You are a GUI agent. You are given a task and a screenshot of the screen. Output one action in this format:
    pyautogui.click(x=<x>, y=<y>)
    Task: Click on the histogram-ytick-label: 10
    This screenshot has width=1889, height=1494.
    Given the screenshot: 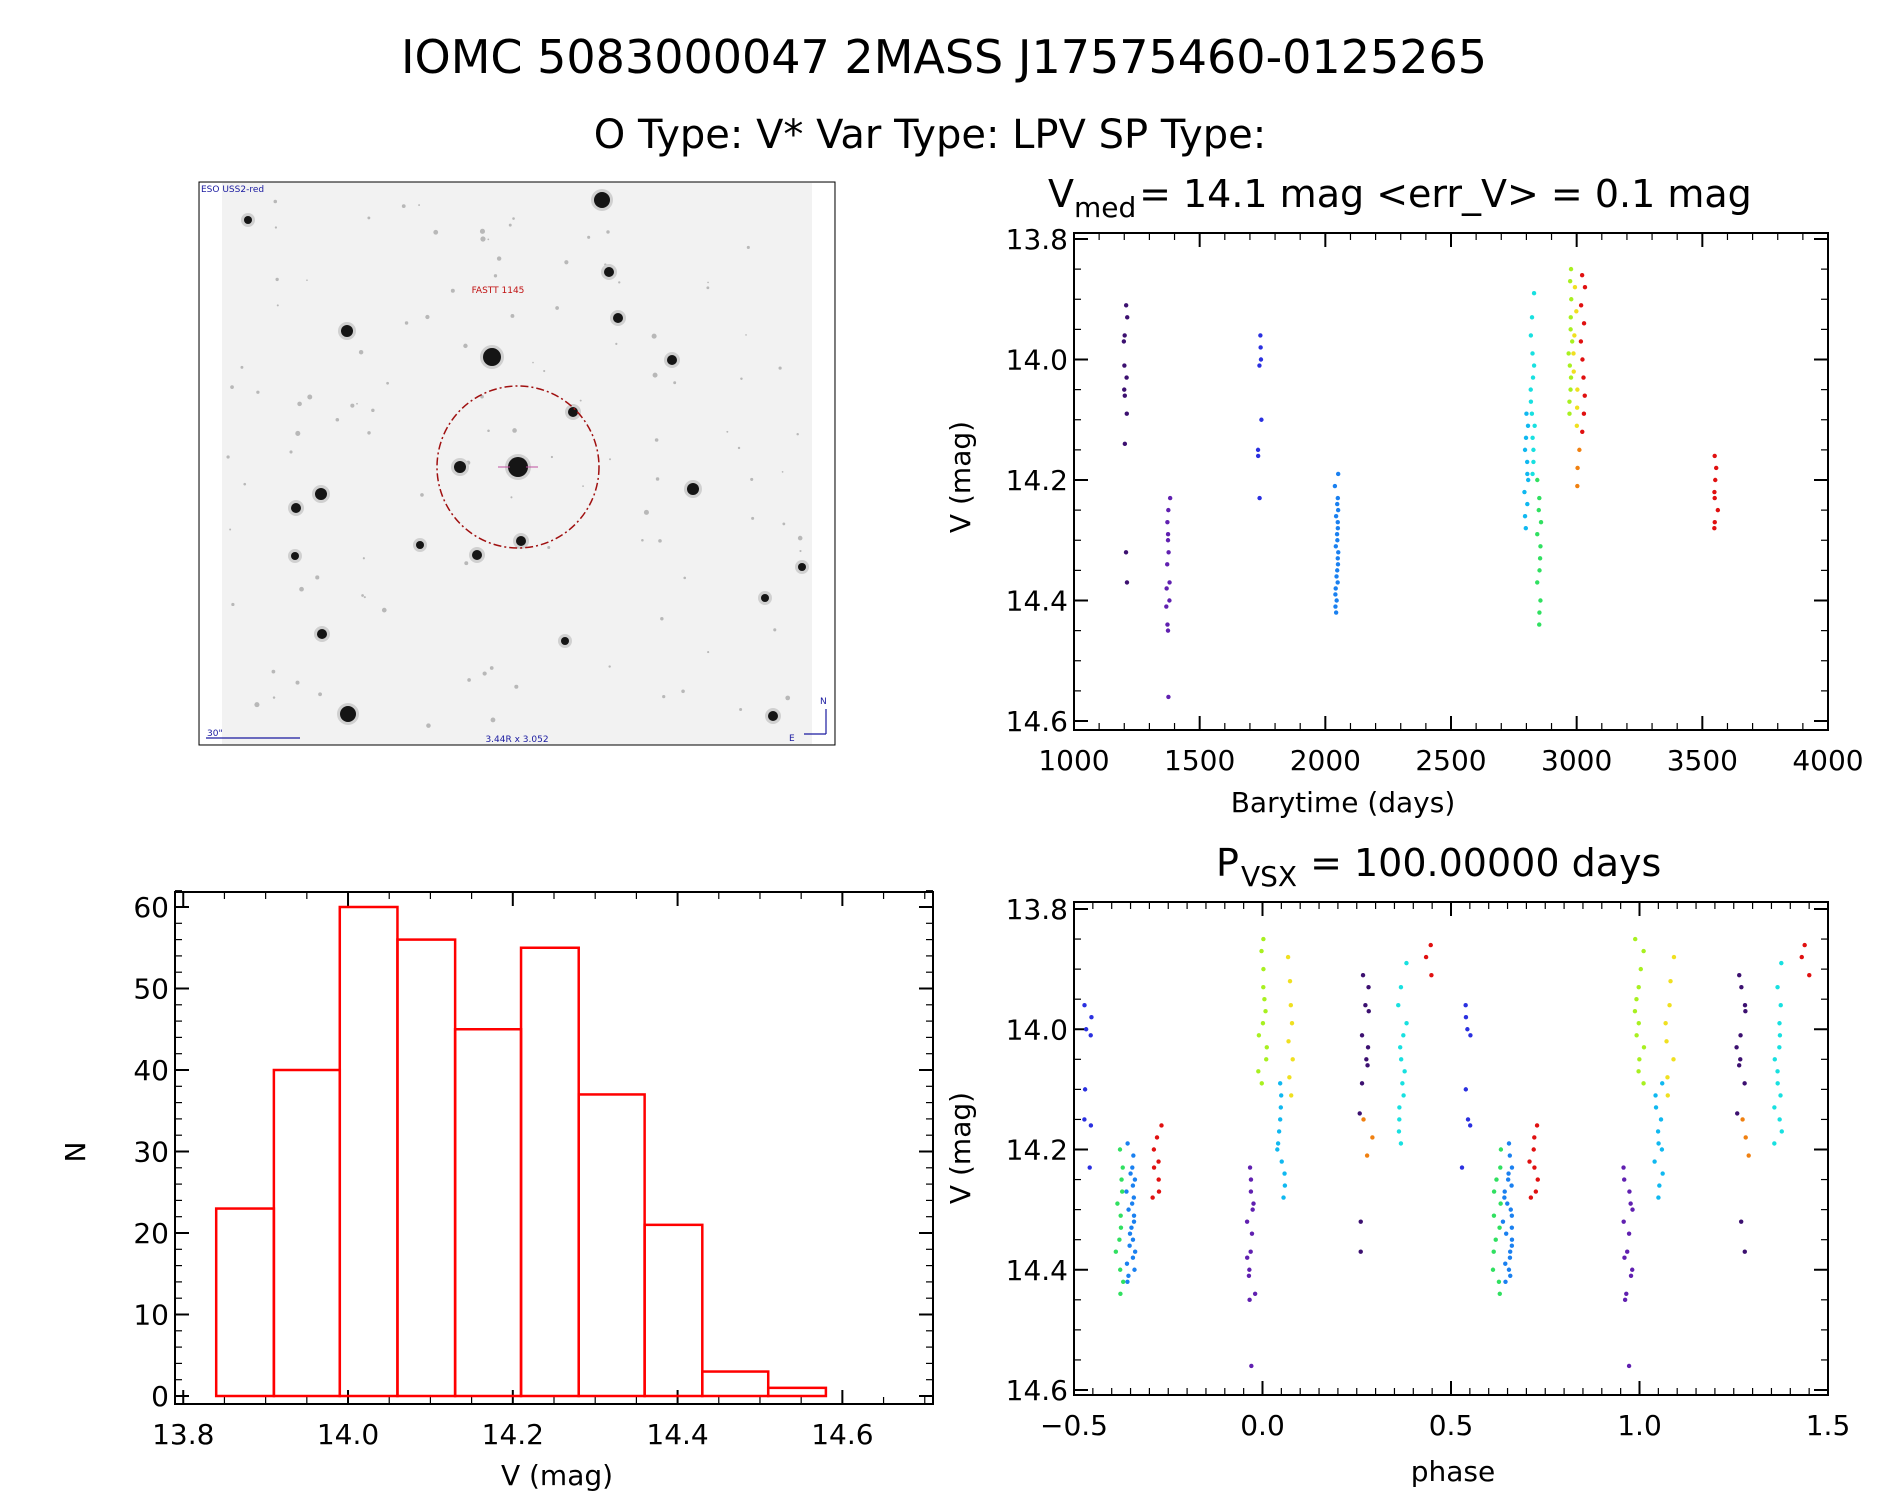 What is the action you would take?
    pyautogui.click(x=151, y=1315)
    